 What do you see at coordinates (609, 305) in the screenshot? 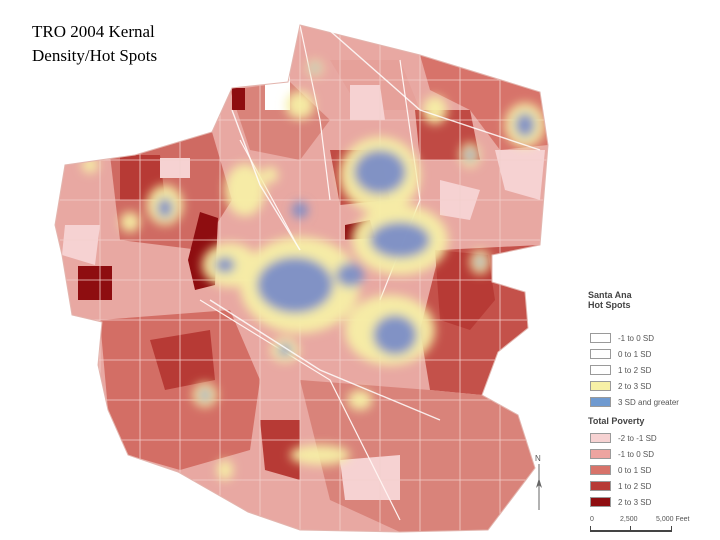
I see `hotspots-legend-title-line2: Hot Spots` at bounding box center [609, 305].